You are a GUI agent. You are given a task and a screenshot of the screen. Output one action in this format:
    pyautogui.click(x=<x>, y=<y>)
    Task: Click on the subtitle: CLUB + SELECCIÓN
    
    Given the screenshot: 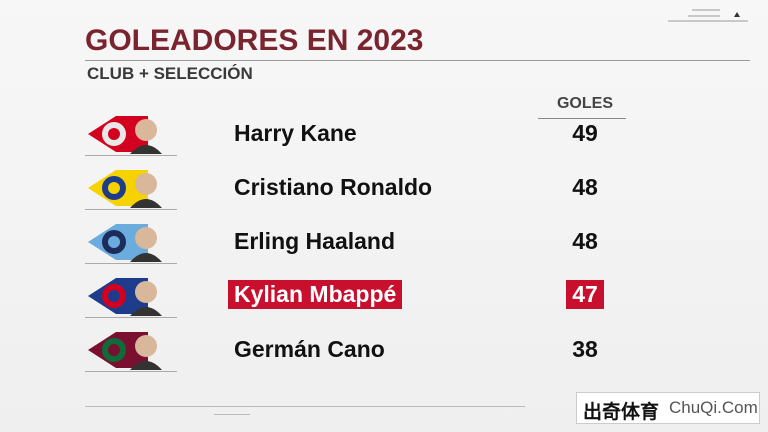 What is the action you would take?
    pyautogui.click(x=170, y=73)
    